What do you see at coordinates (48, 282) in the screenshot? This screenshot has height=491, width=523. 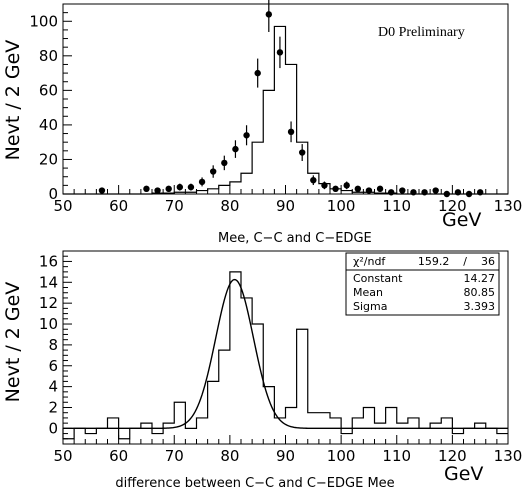 I see `y-tick-label: 14` at bounding box center [48, 282].